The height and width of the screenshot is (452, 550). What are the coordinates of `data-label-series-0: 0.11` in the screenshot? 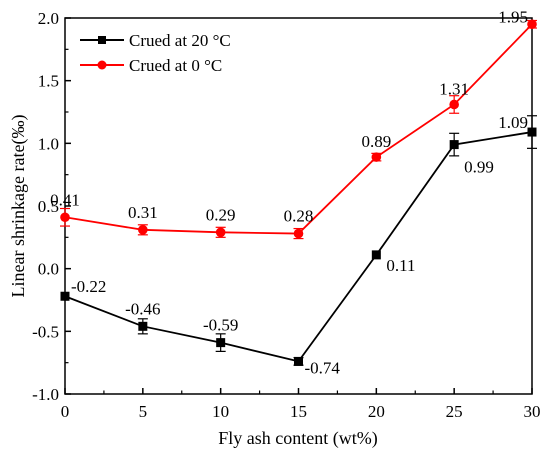 It's located at (400, 265).